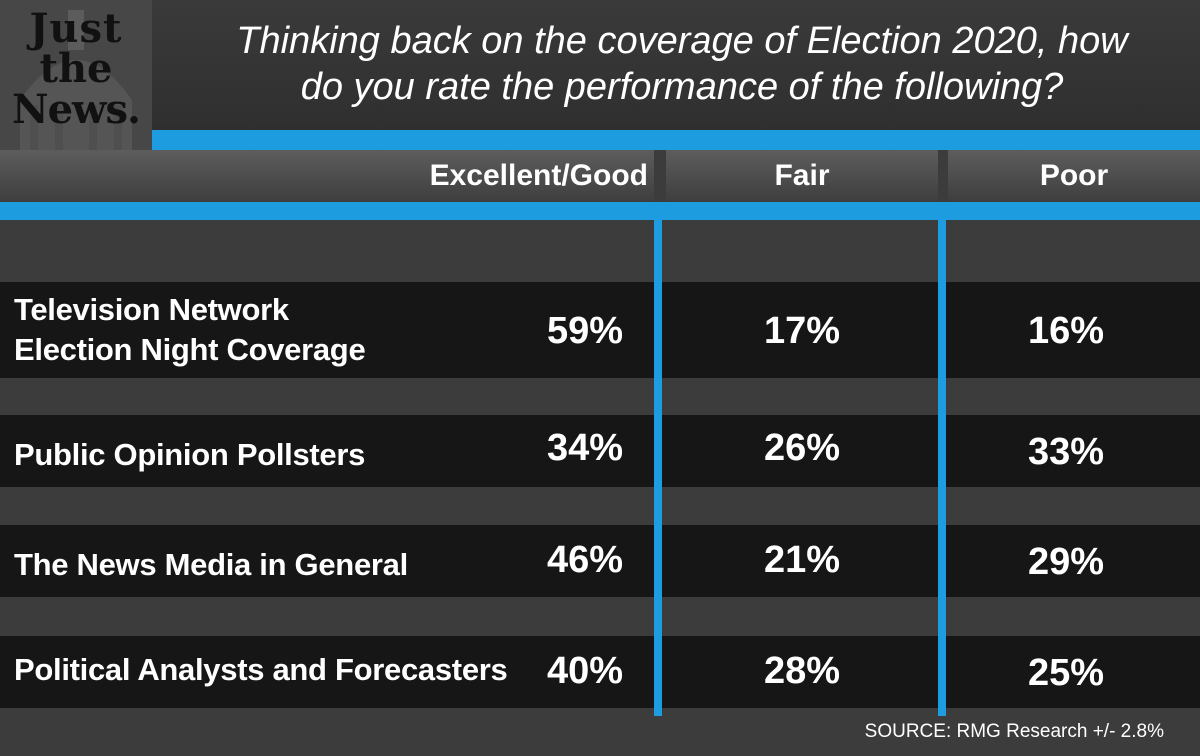 The width and height of the screenshot is (1200, 756). What do you see at coordinates (190, 454) in the screenshot?
I see `row-label: Public Opinion Pollsters` at bounding box center [190, 454].